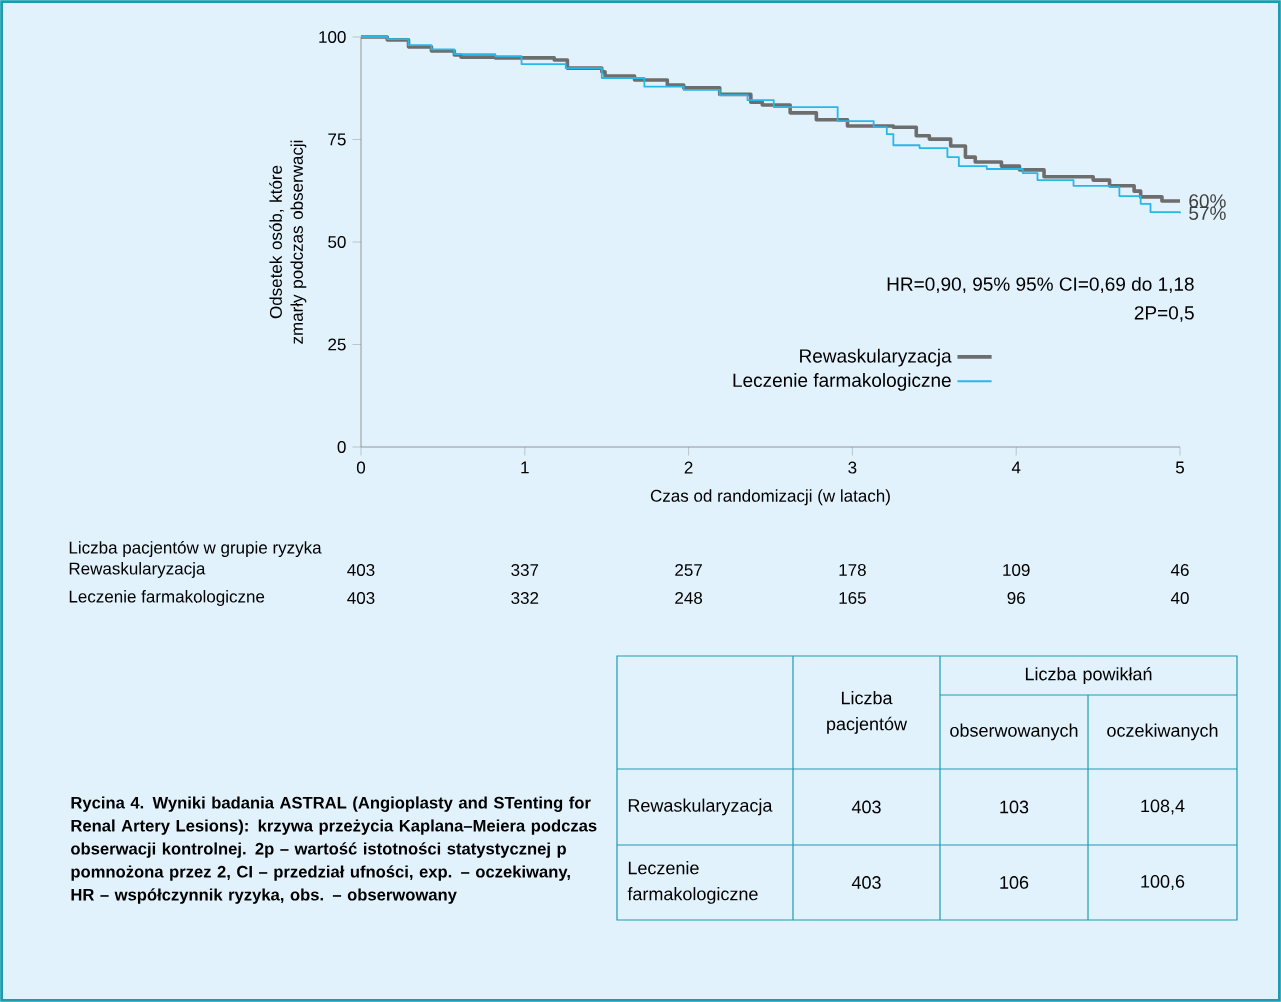 This screenshot has height=1002, width=1281. What do you see at coordinates (337, 139) in the screenshot?
I see `y-tick-label: 75` at bounding box center [337, 139].